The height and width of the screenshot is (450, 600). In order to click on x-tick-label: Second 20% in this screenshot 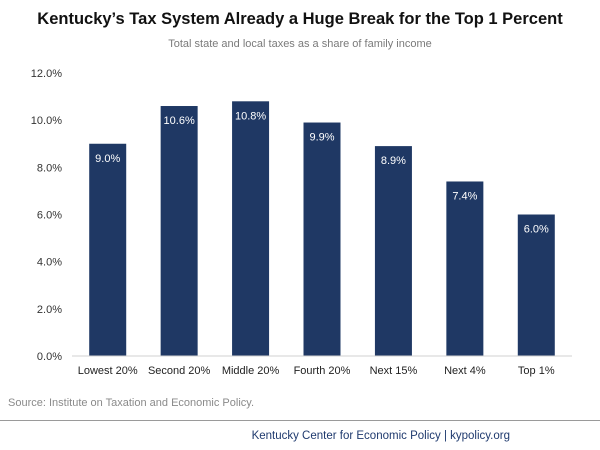, I will do `click(179, 371)`.